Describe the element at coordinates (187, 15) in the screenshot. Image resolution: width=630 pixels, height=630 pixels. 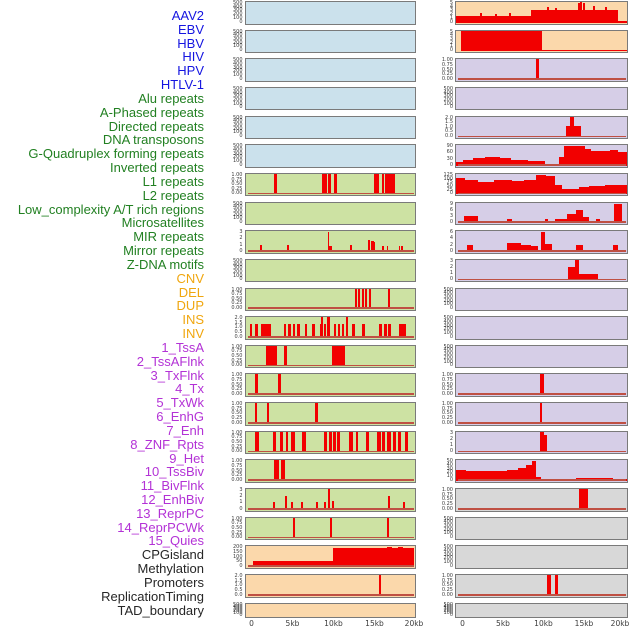
I see `row-label-aav2: AAV2` at that location.